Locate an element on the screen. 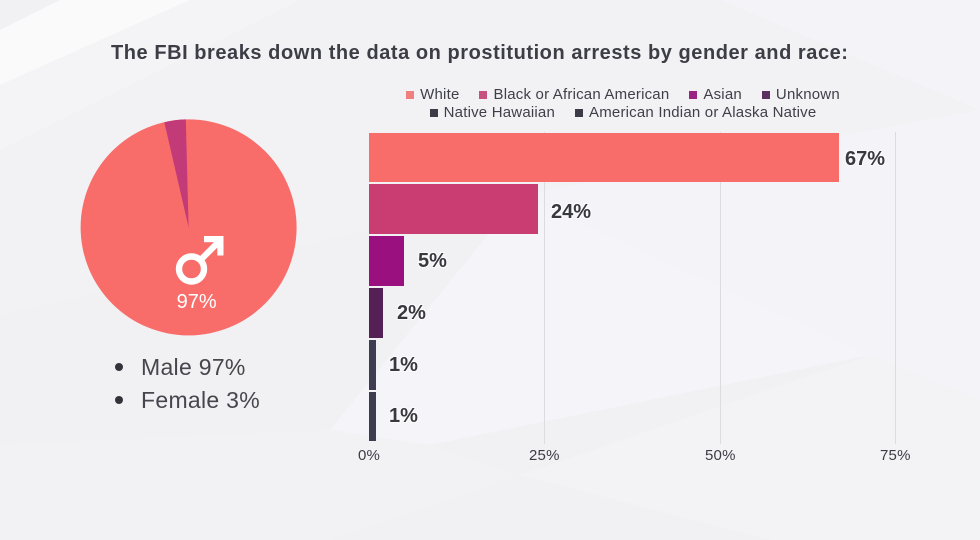  svg-text: 97% is located at coordinates (197, 302).